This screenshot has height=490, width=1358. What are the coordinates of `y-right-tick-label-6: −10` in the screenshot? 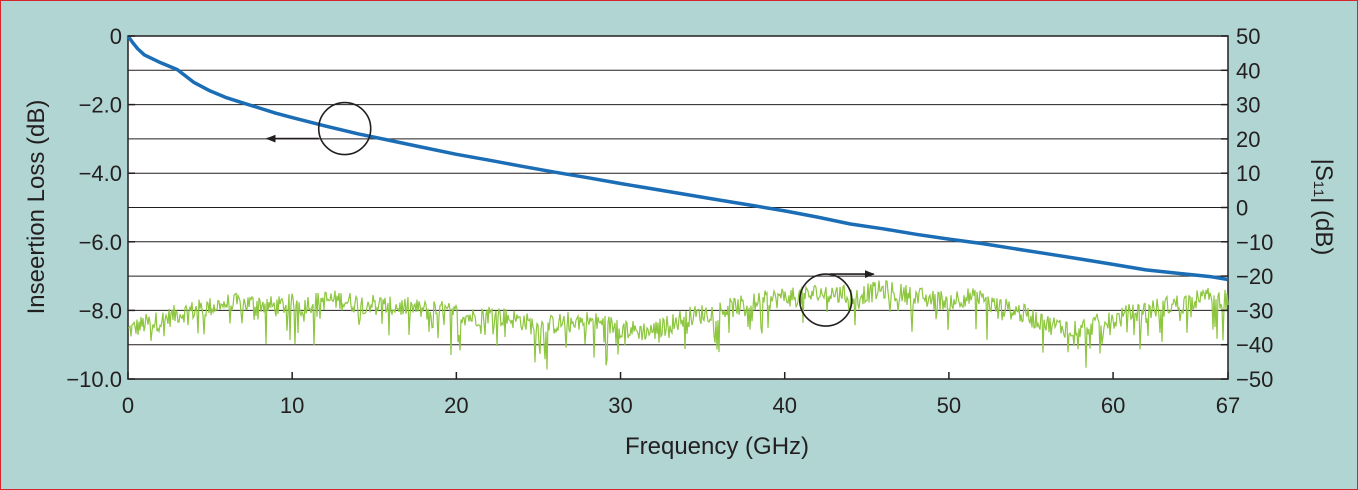 It's located at (1254, 242).